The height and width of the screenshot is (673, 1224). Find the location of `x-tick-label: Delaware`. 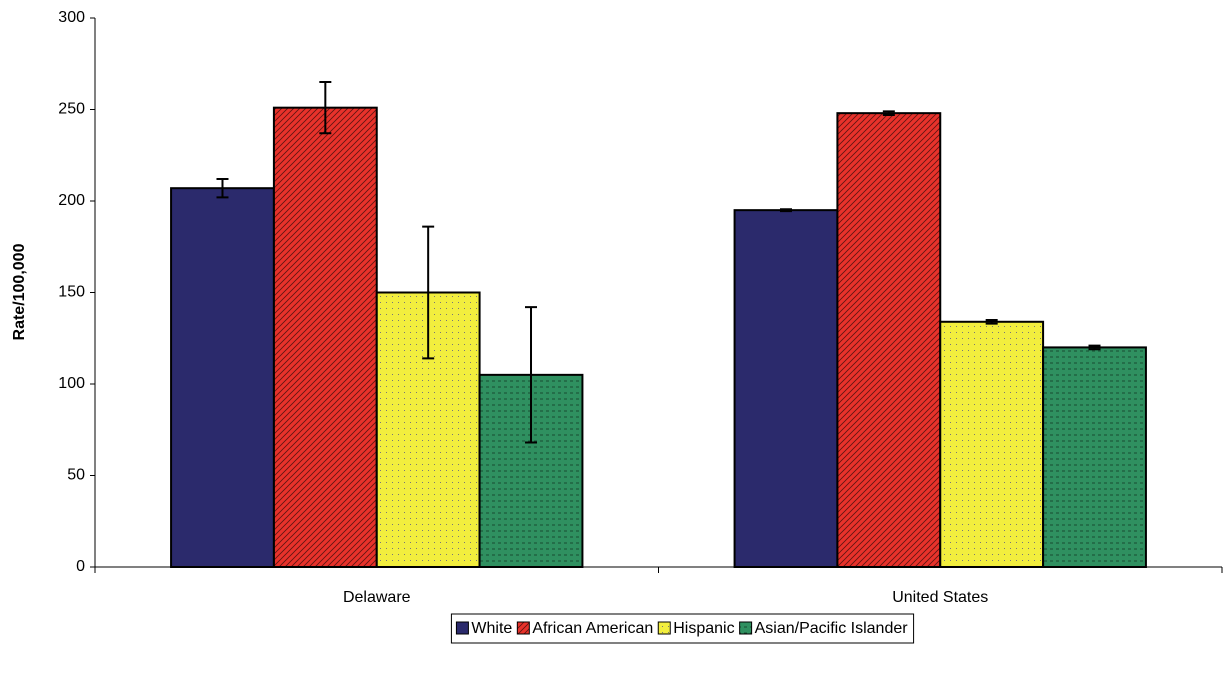

x-tick-label: Delaware is located at coordinates (377, 597).